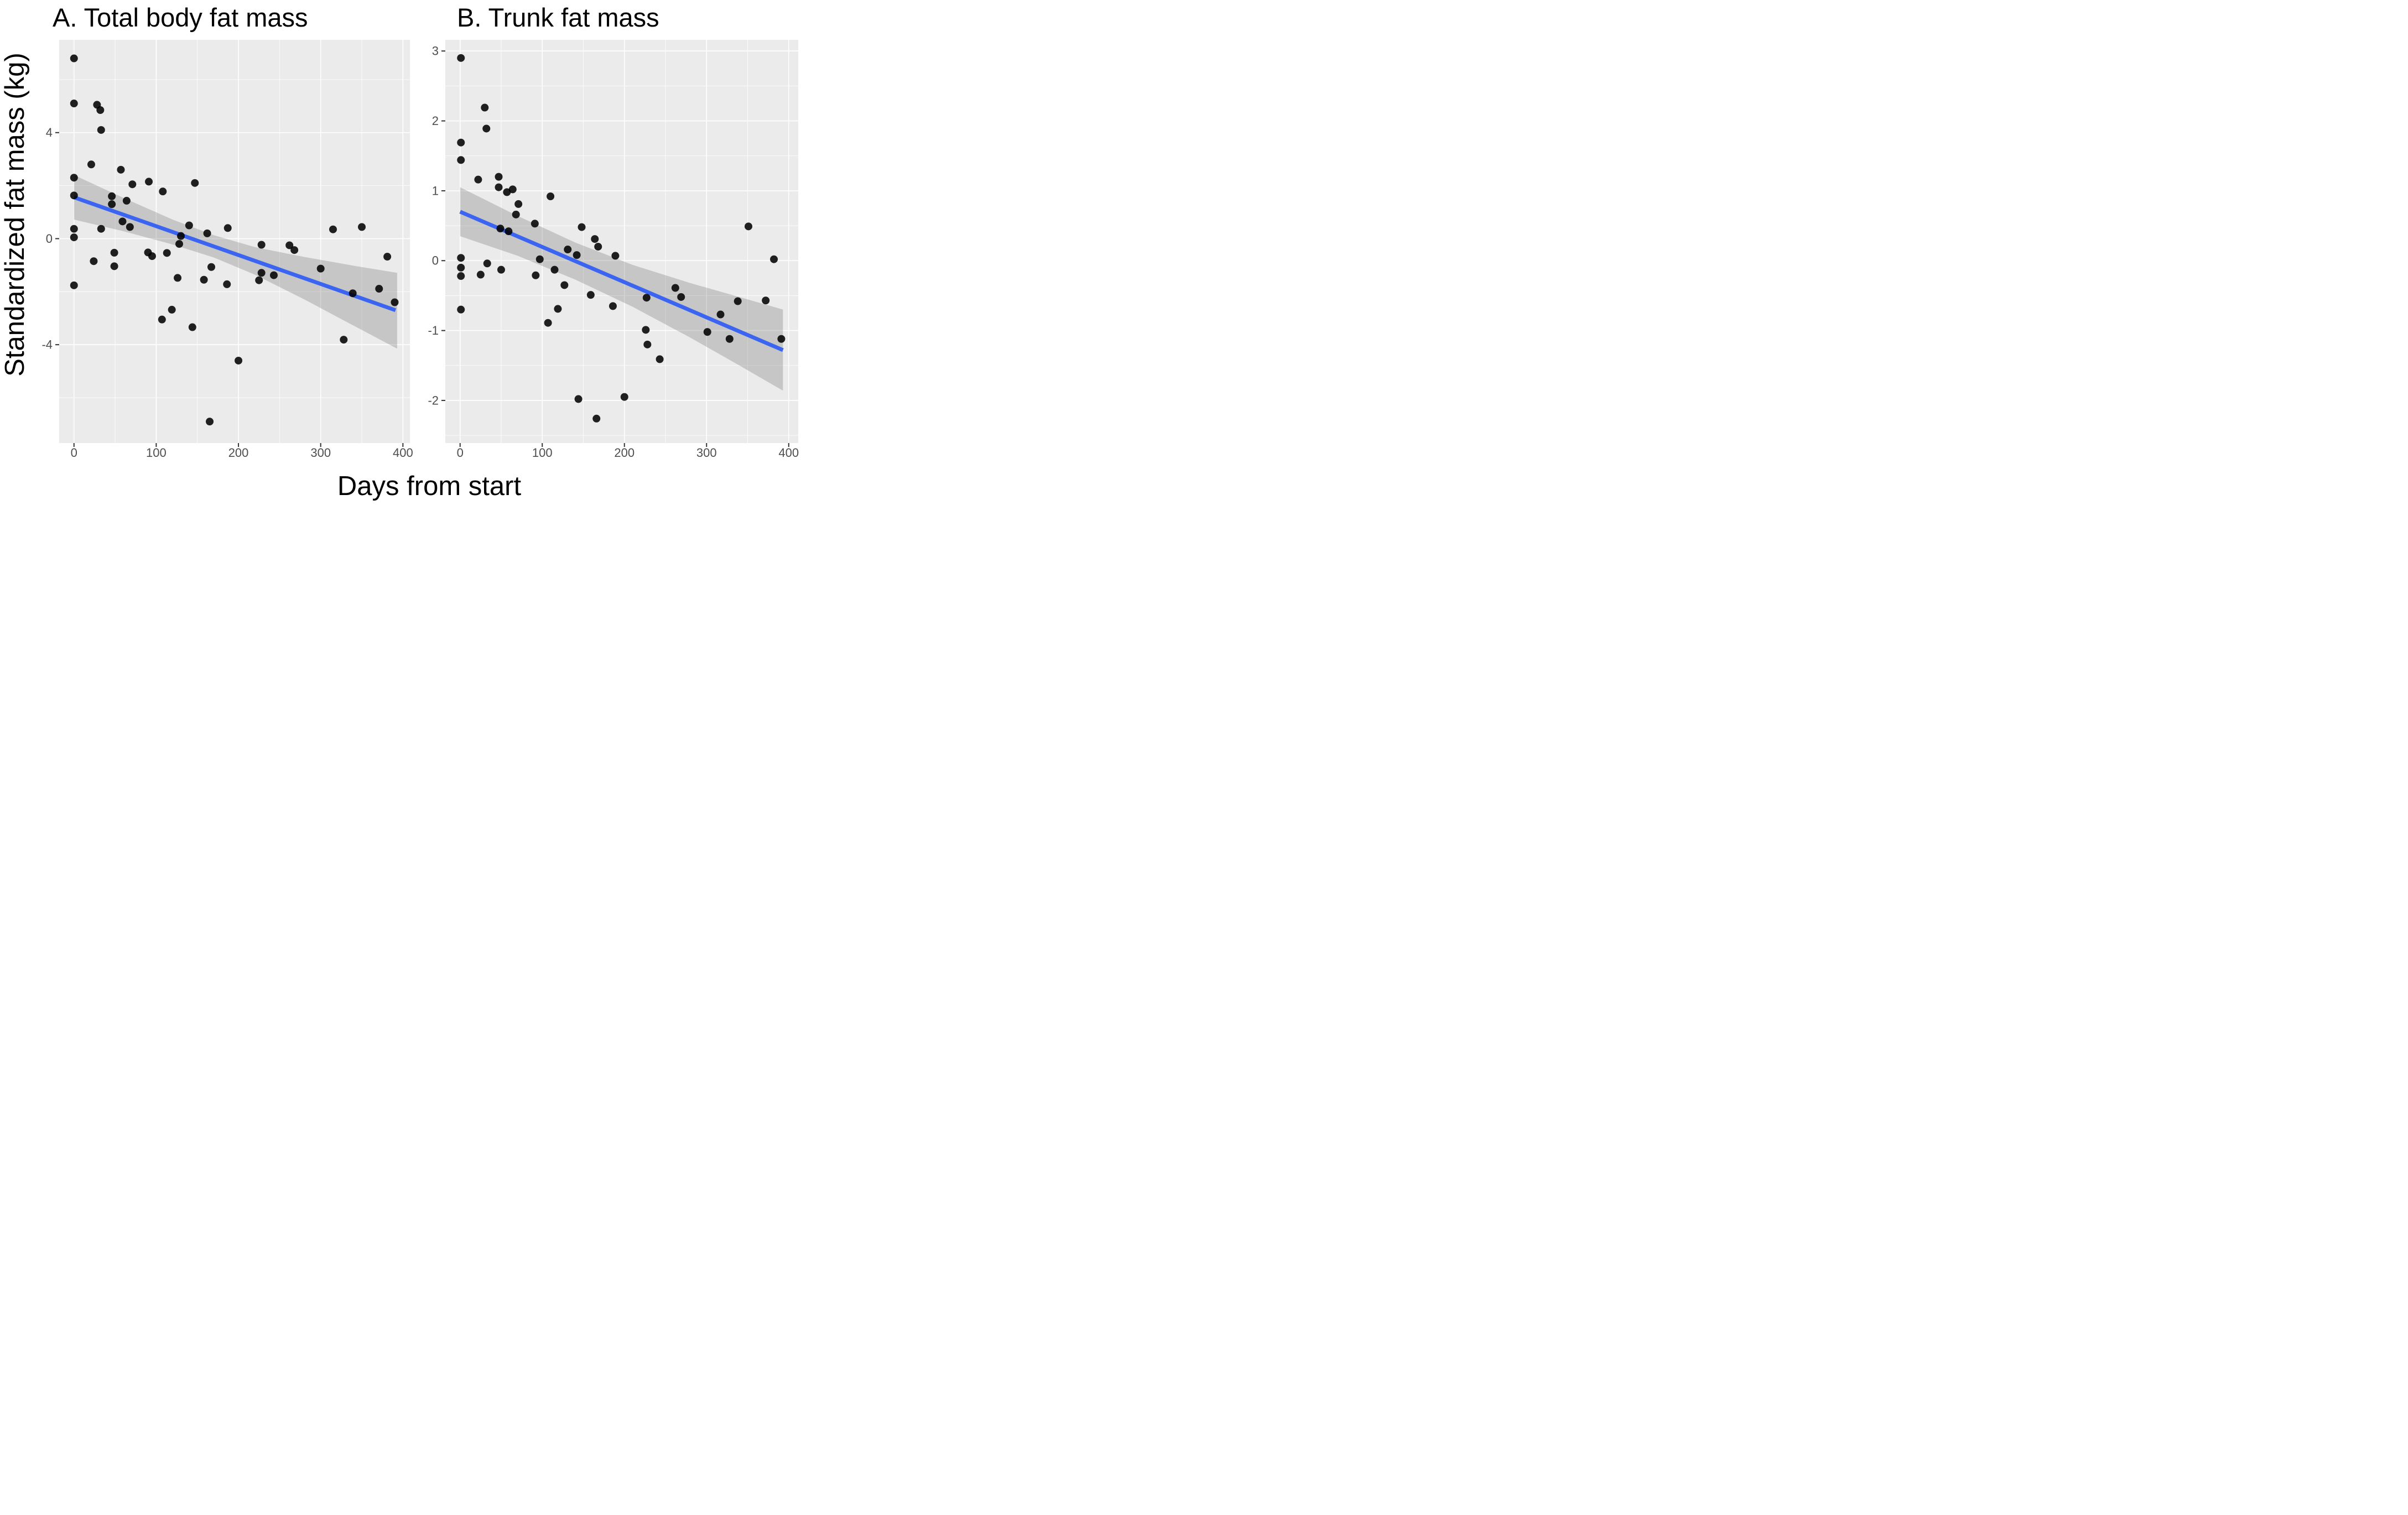  What do you see at coordinates (788, 453) in the screenshot?
I see `x-tick-label: 400` at bounding box center [788, 453].